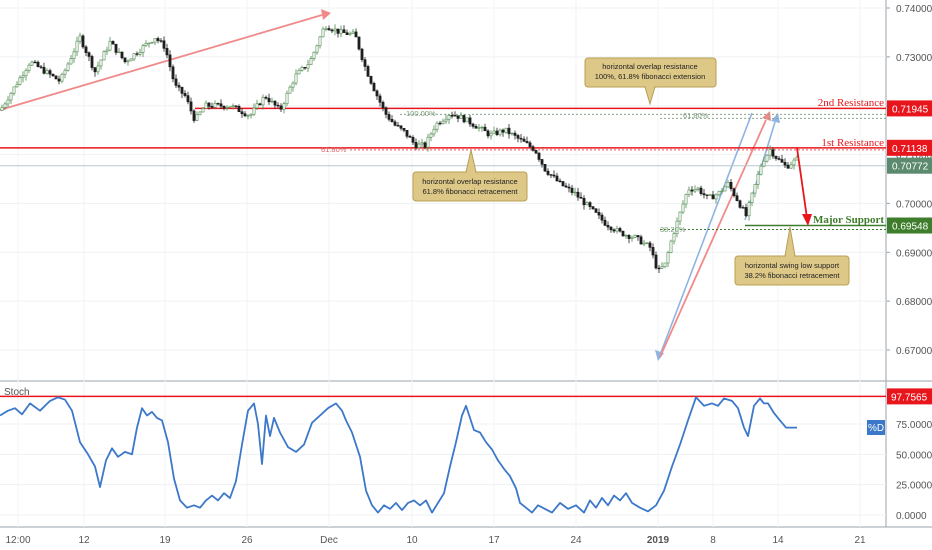 The image size is (932, 550). Describe the element at coordinates (650, 76) in the screenshot. I see `callout-1-line-2: 100%, 61.8% fibonacci extension` at that location.